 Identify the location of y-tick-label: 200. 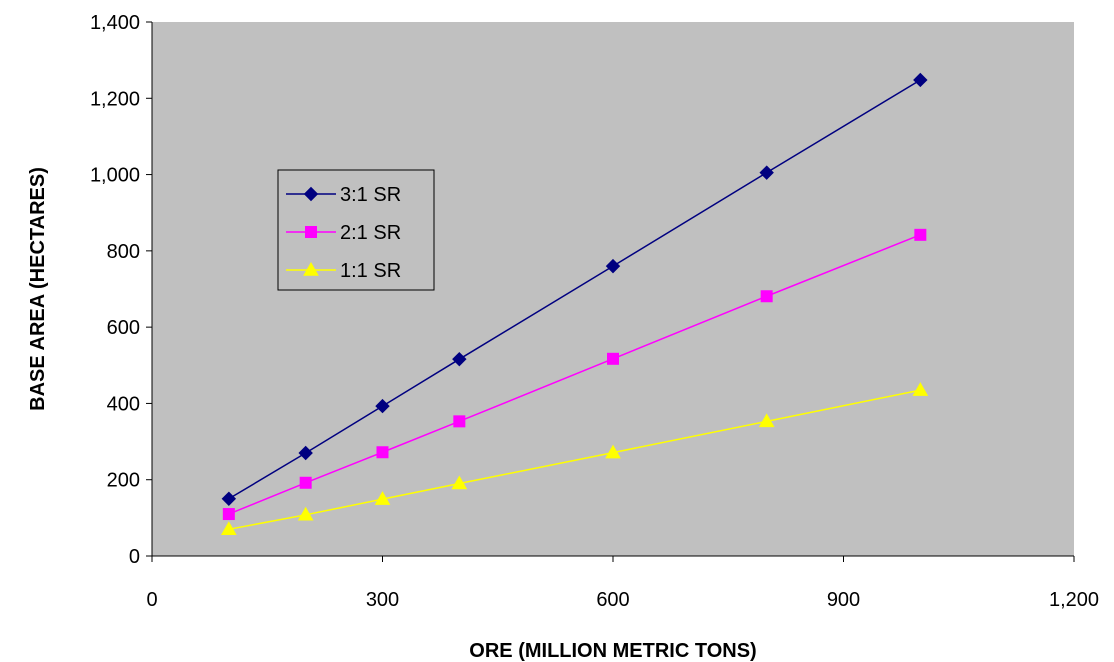
(123, 481).